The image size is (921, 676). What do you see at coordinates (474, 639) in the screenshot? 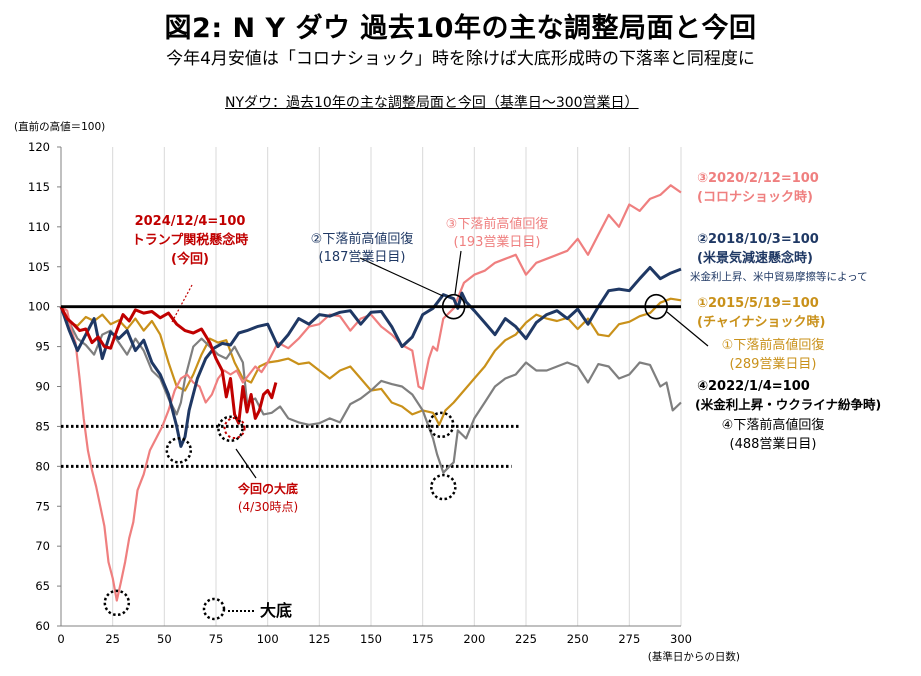
I see `x-tick-label: 200` at bounding box center [474, 639].